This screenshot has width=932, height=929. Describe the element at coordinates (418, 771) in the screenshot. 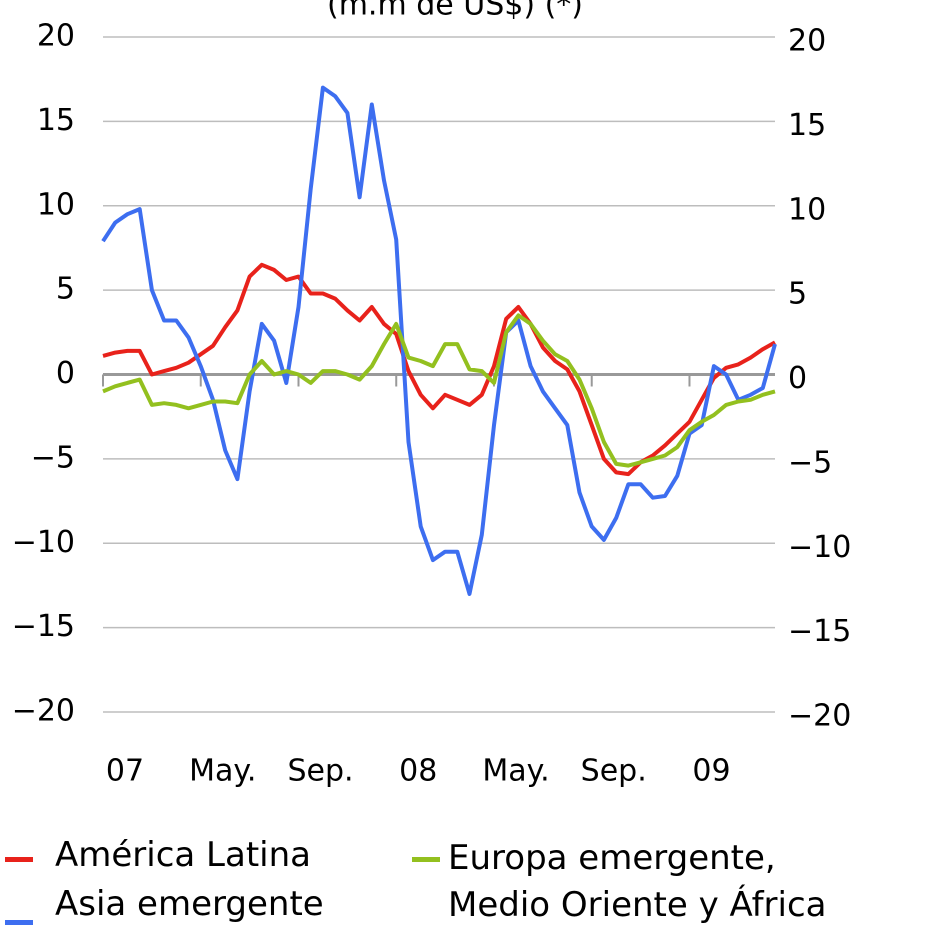

I see `x-tick-label: 08` at that location.